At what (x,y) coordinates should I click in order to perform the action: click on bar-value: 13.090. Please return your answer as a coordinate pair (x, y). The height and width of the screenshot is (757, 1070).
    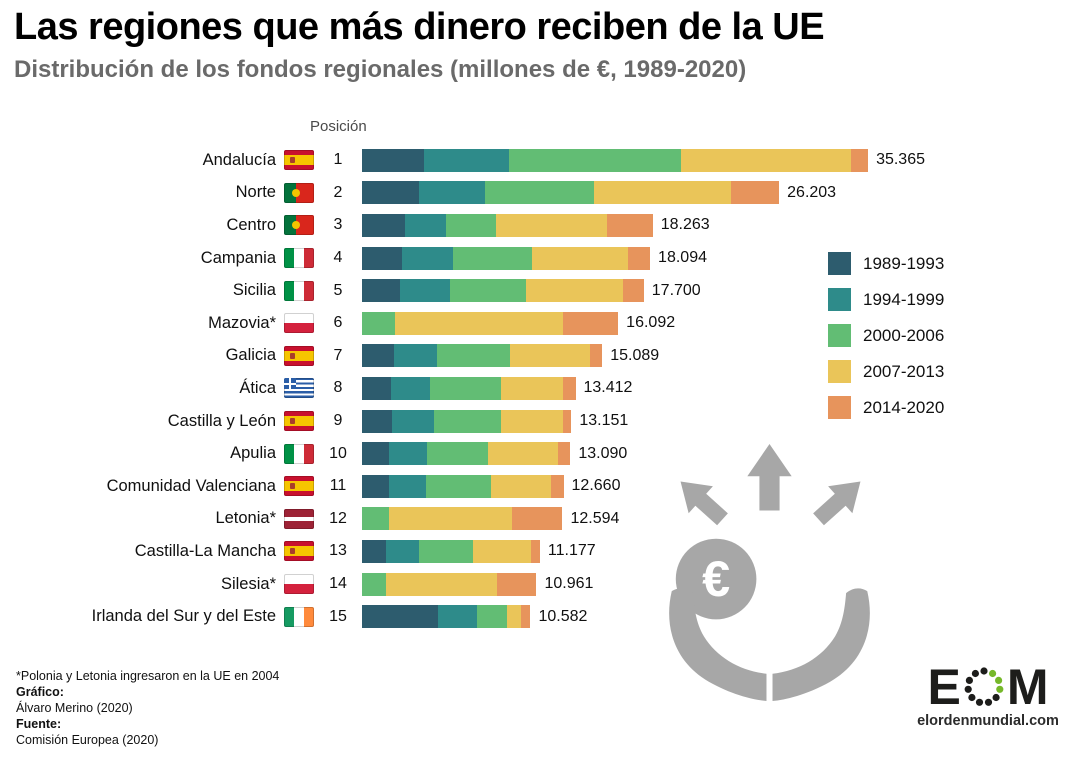
    Looking at the image, I should click on (603, 453).